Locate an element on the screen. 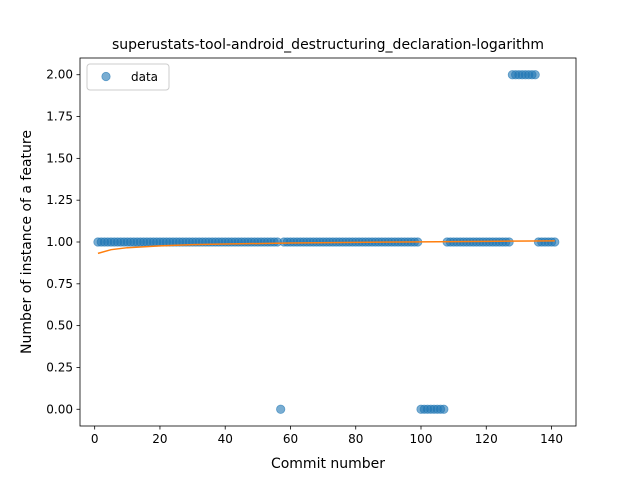 This screenshot has width=640, height=480. y-tick-label: 0.75 is located at coordinates (59, 284).